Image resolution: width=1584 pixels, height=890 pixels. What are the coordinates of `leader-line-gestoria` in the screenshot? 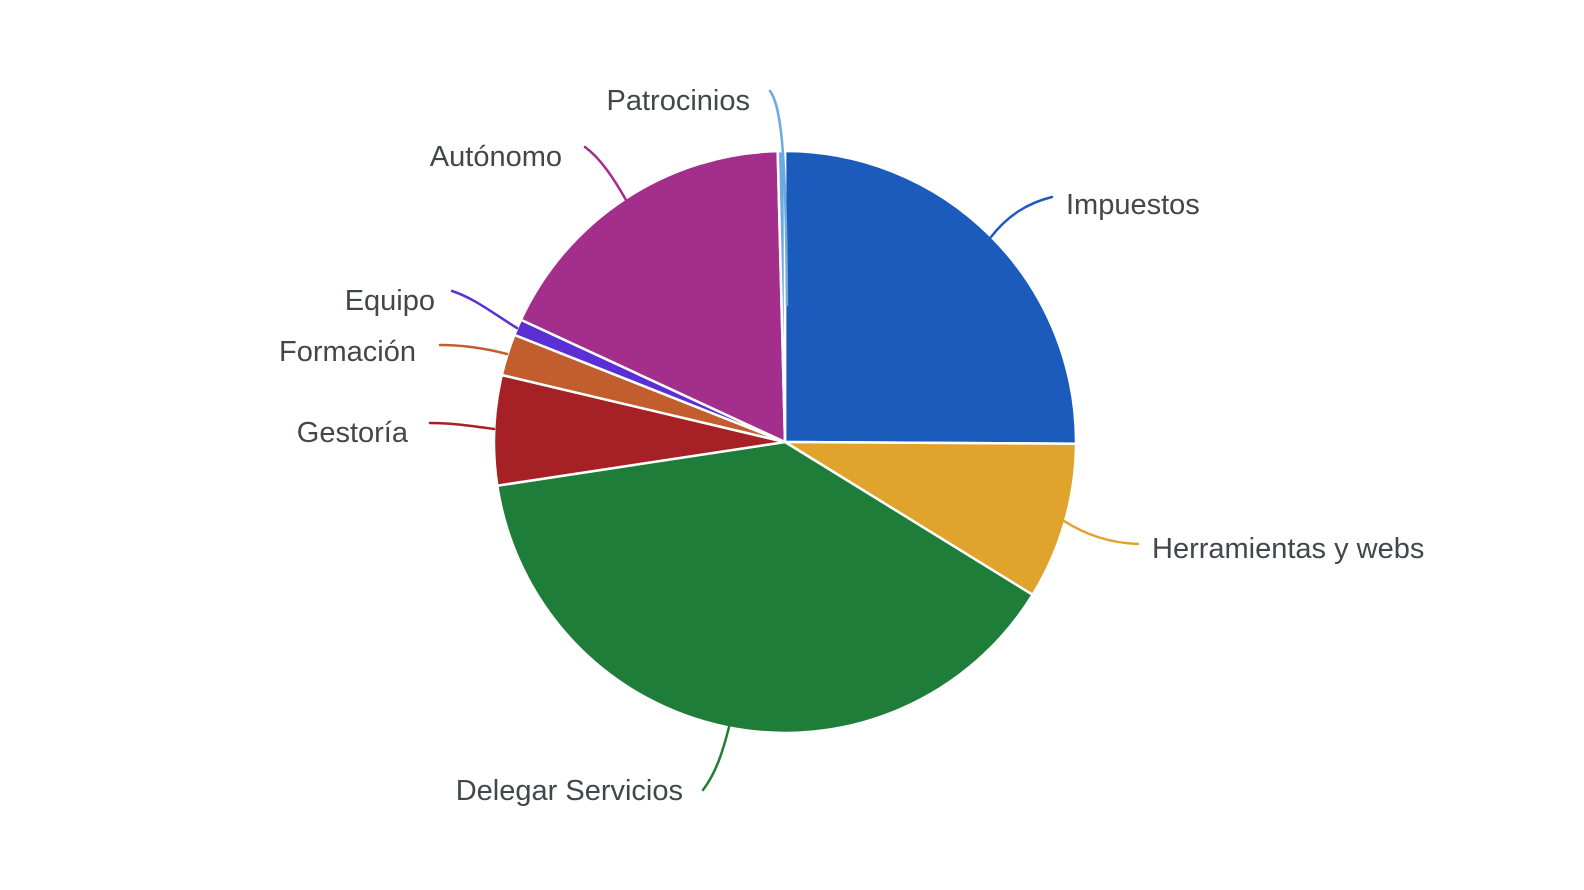 It's located at (462, 426).